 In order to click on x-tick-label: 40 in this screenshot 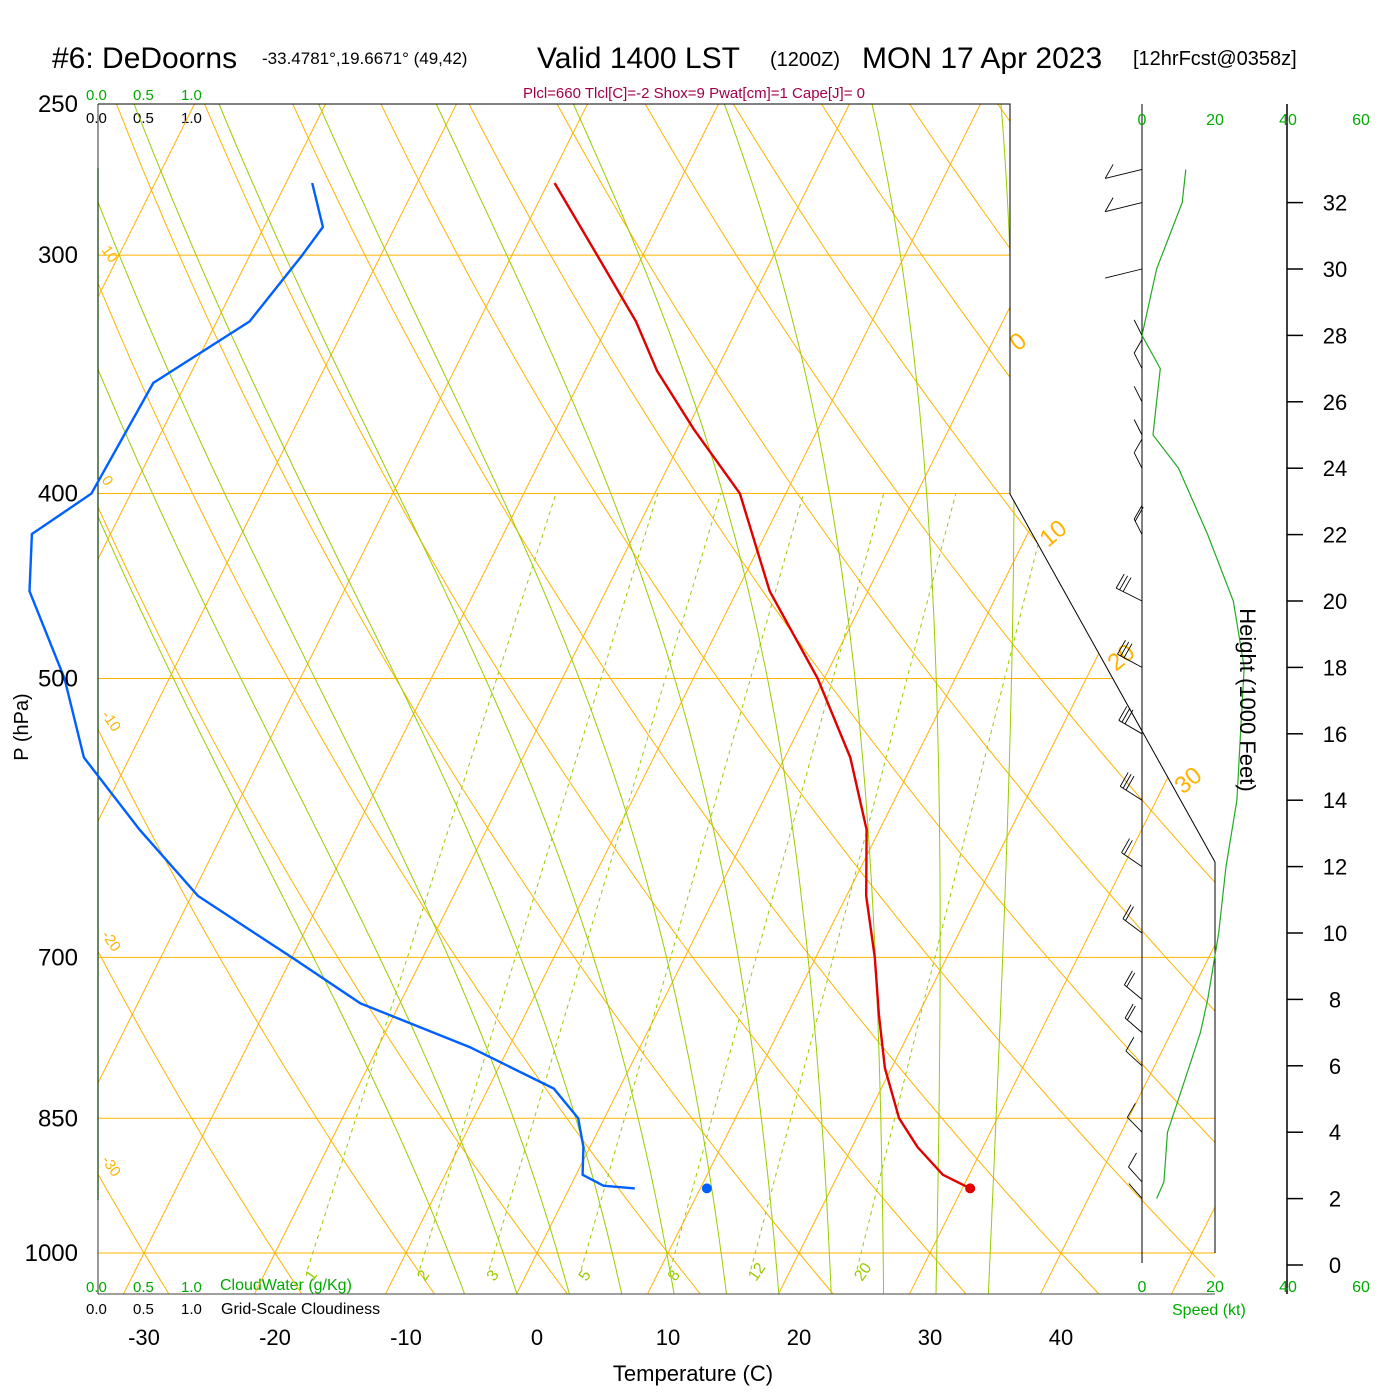, I will do `click(1061, 1337)`.